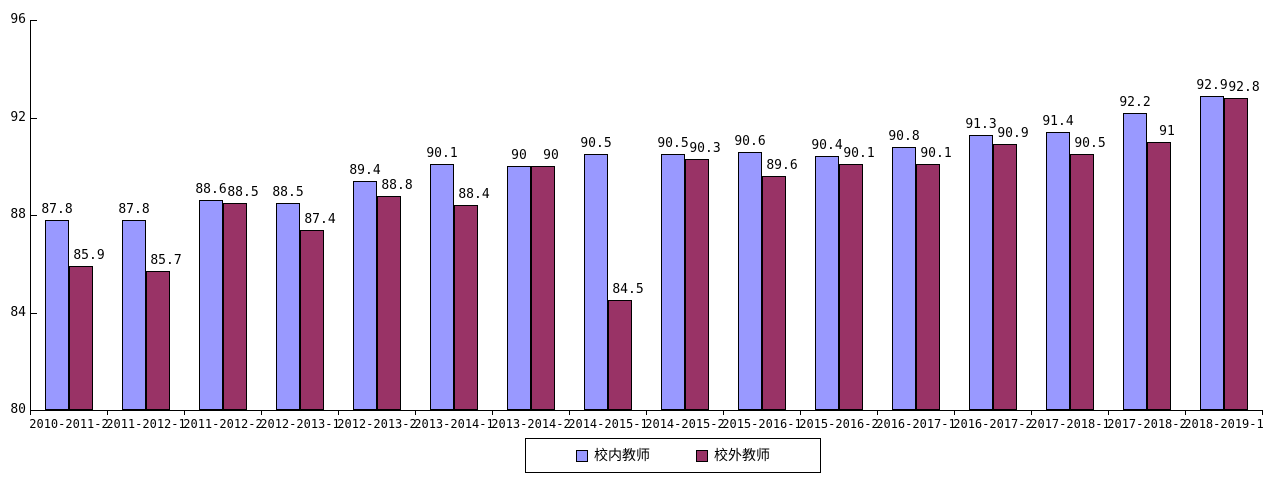  I want to click on bar-value-label: 90.8, so click(904, 136).